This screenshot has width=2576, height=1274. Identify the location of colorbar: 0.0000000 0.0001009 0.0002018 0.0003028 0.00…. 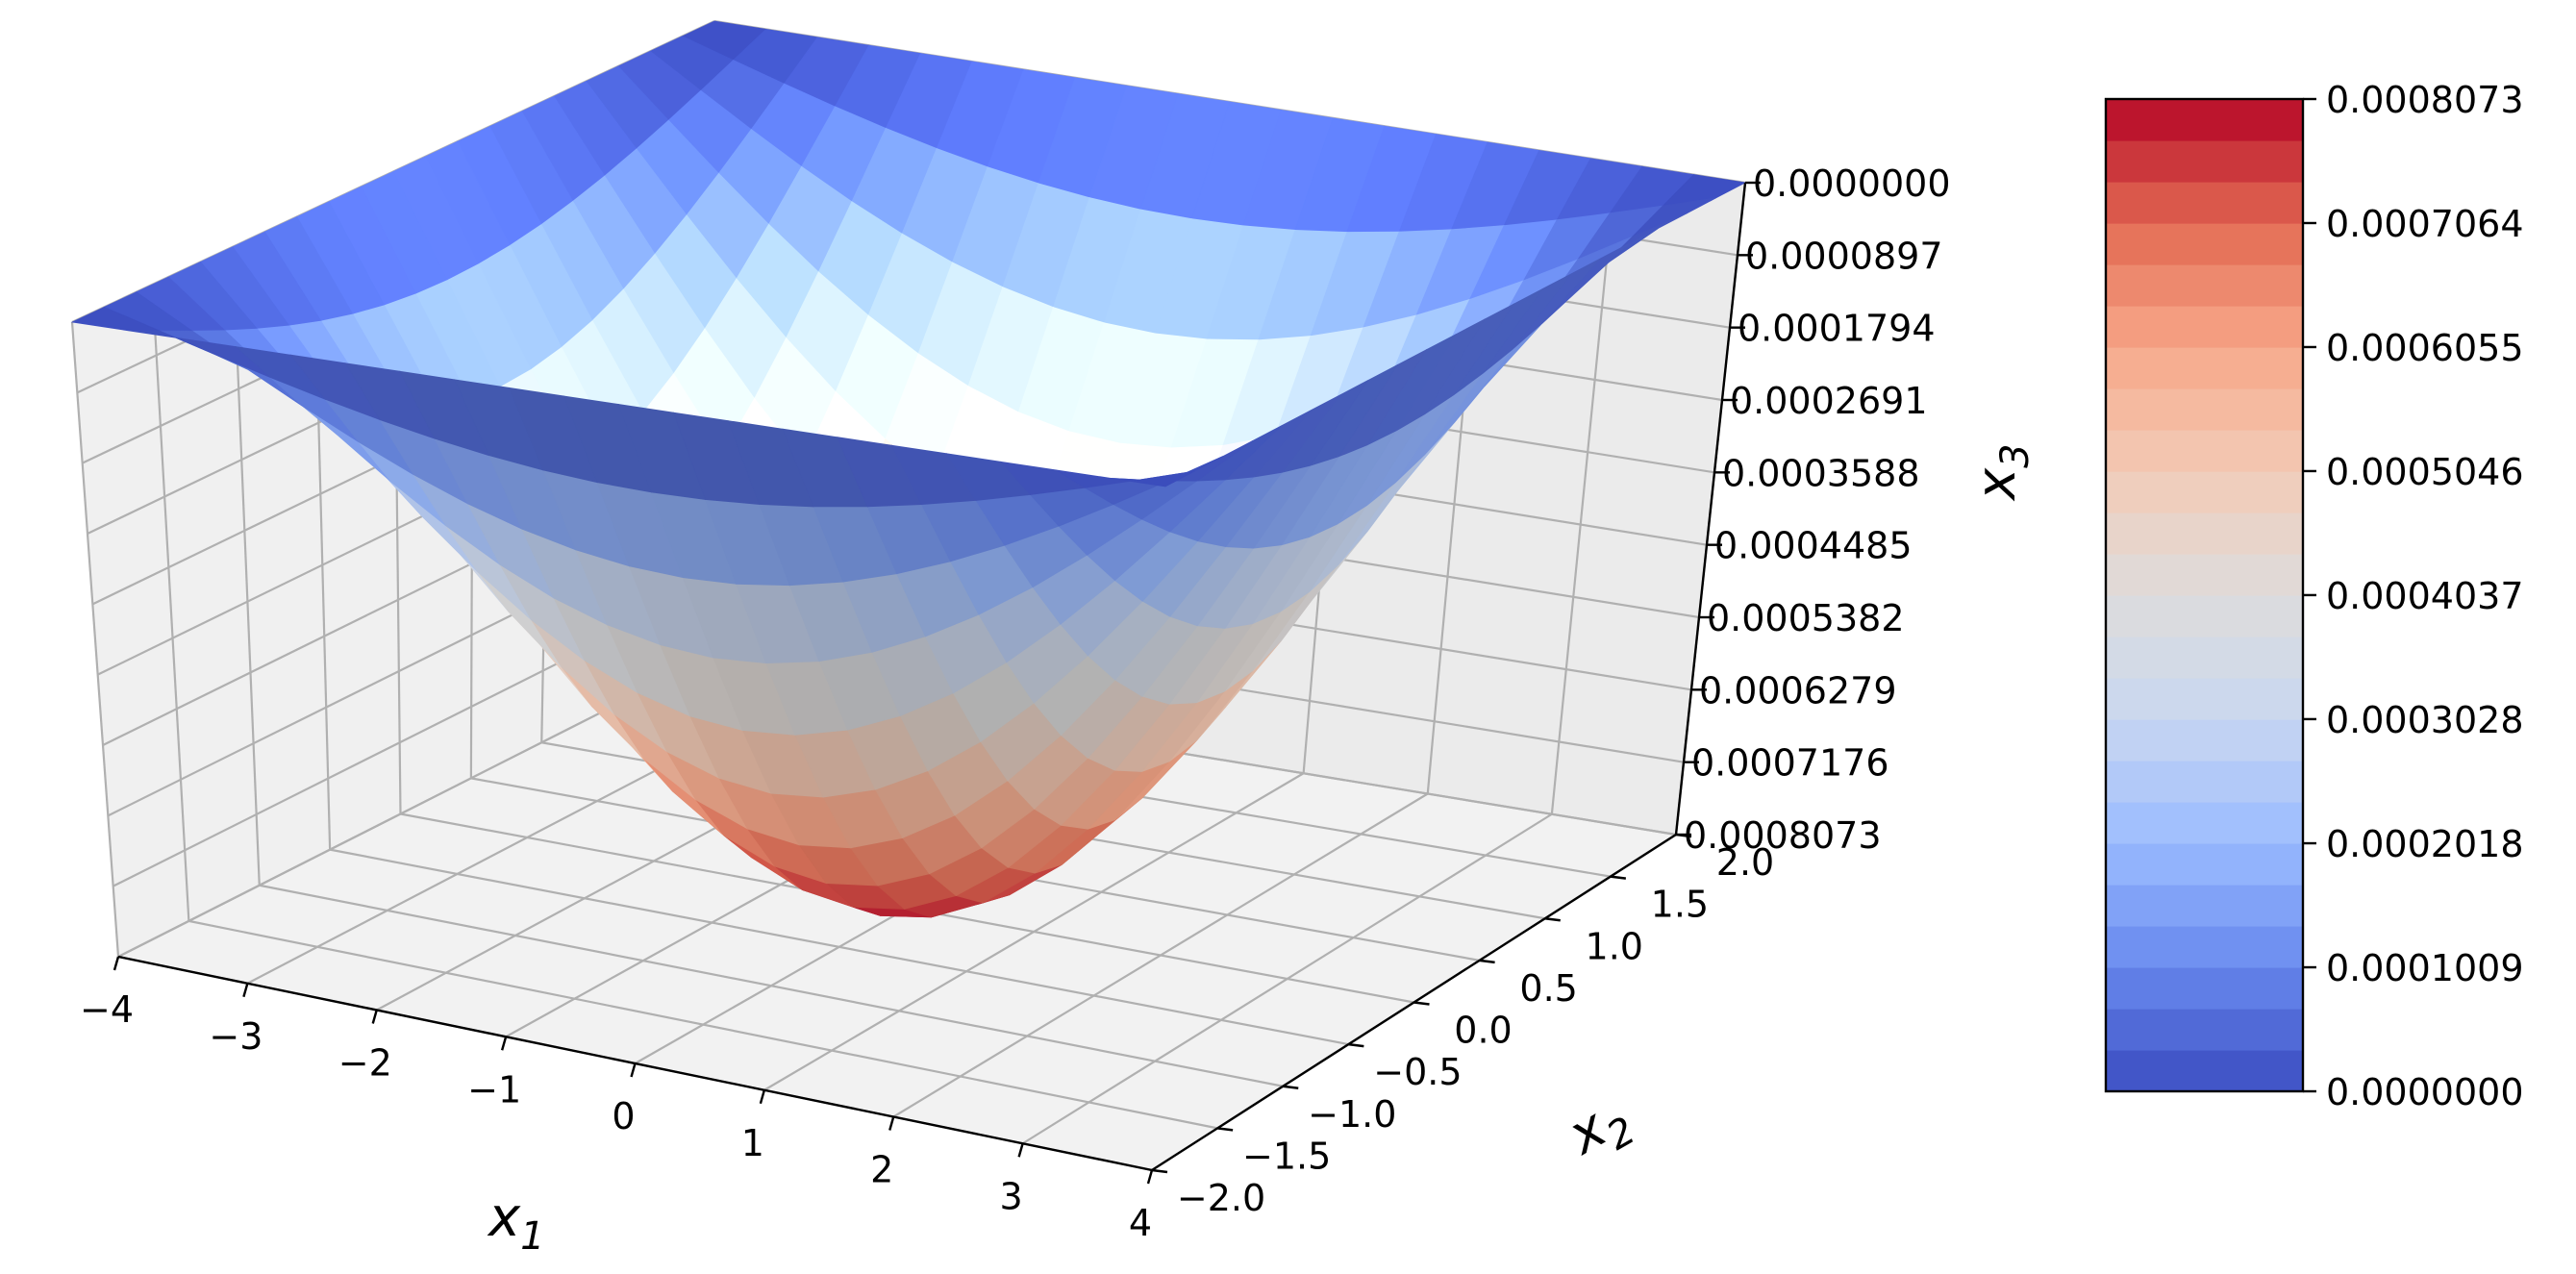
(2314, 596).